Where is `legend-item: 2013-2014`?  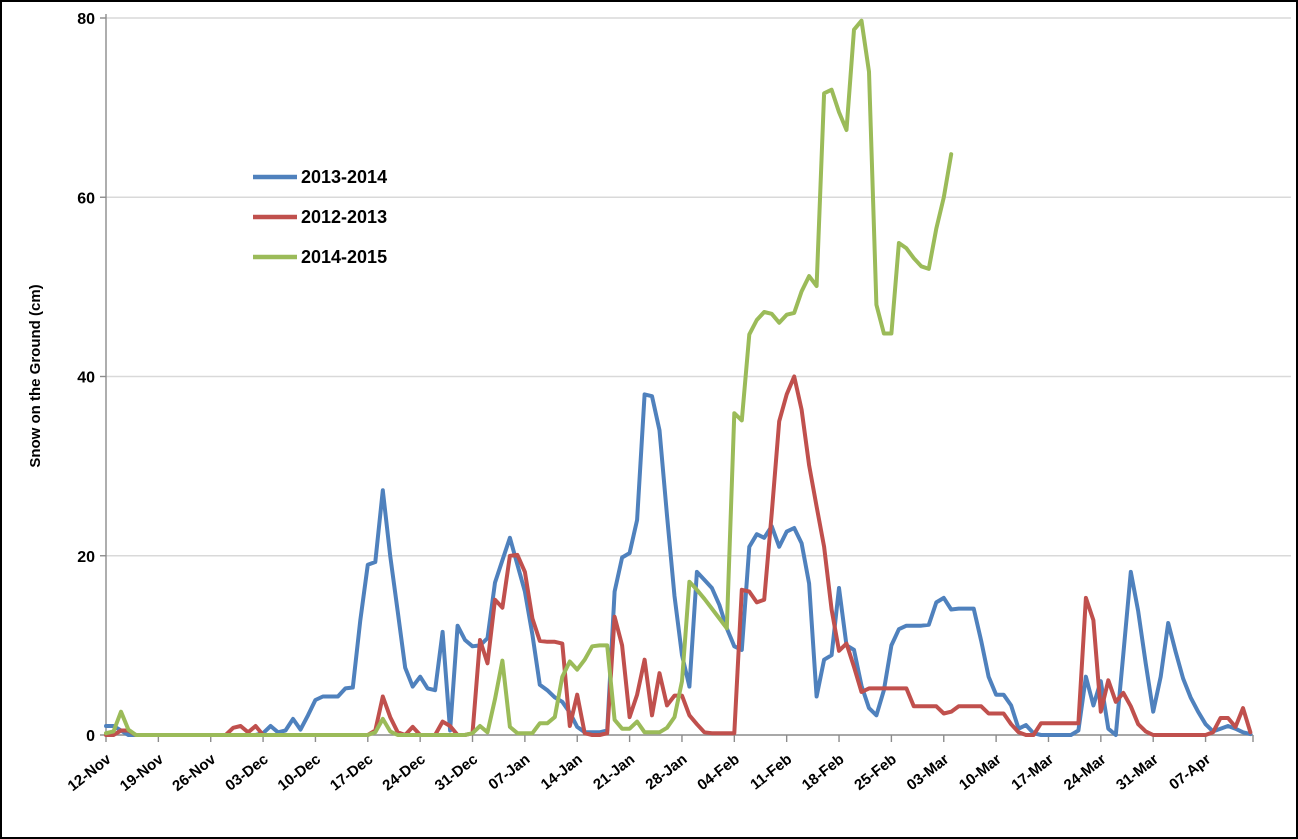 legend-item: 2013-2014 is located at coordinates (320, 177).